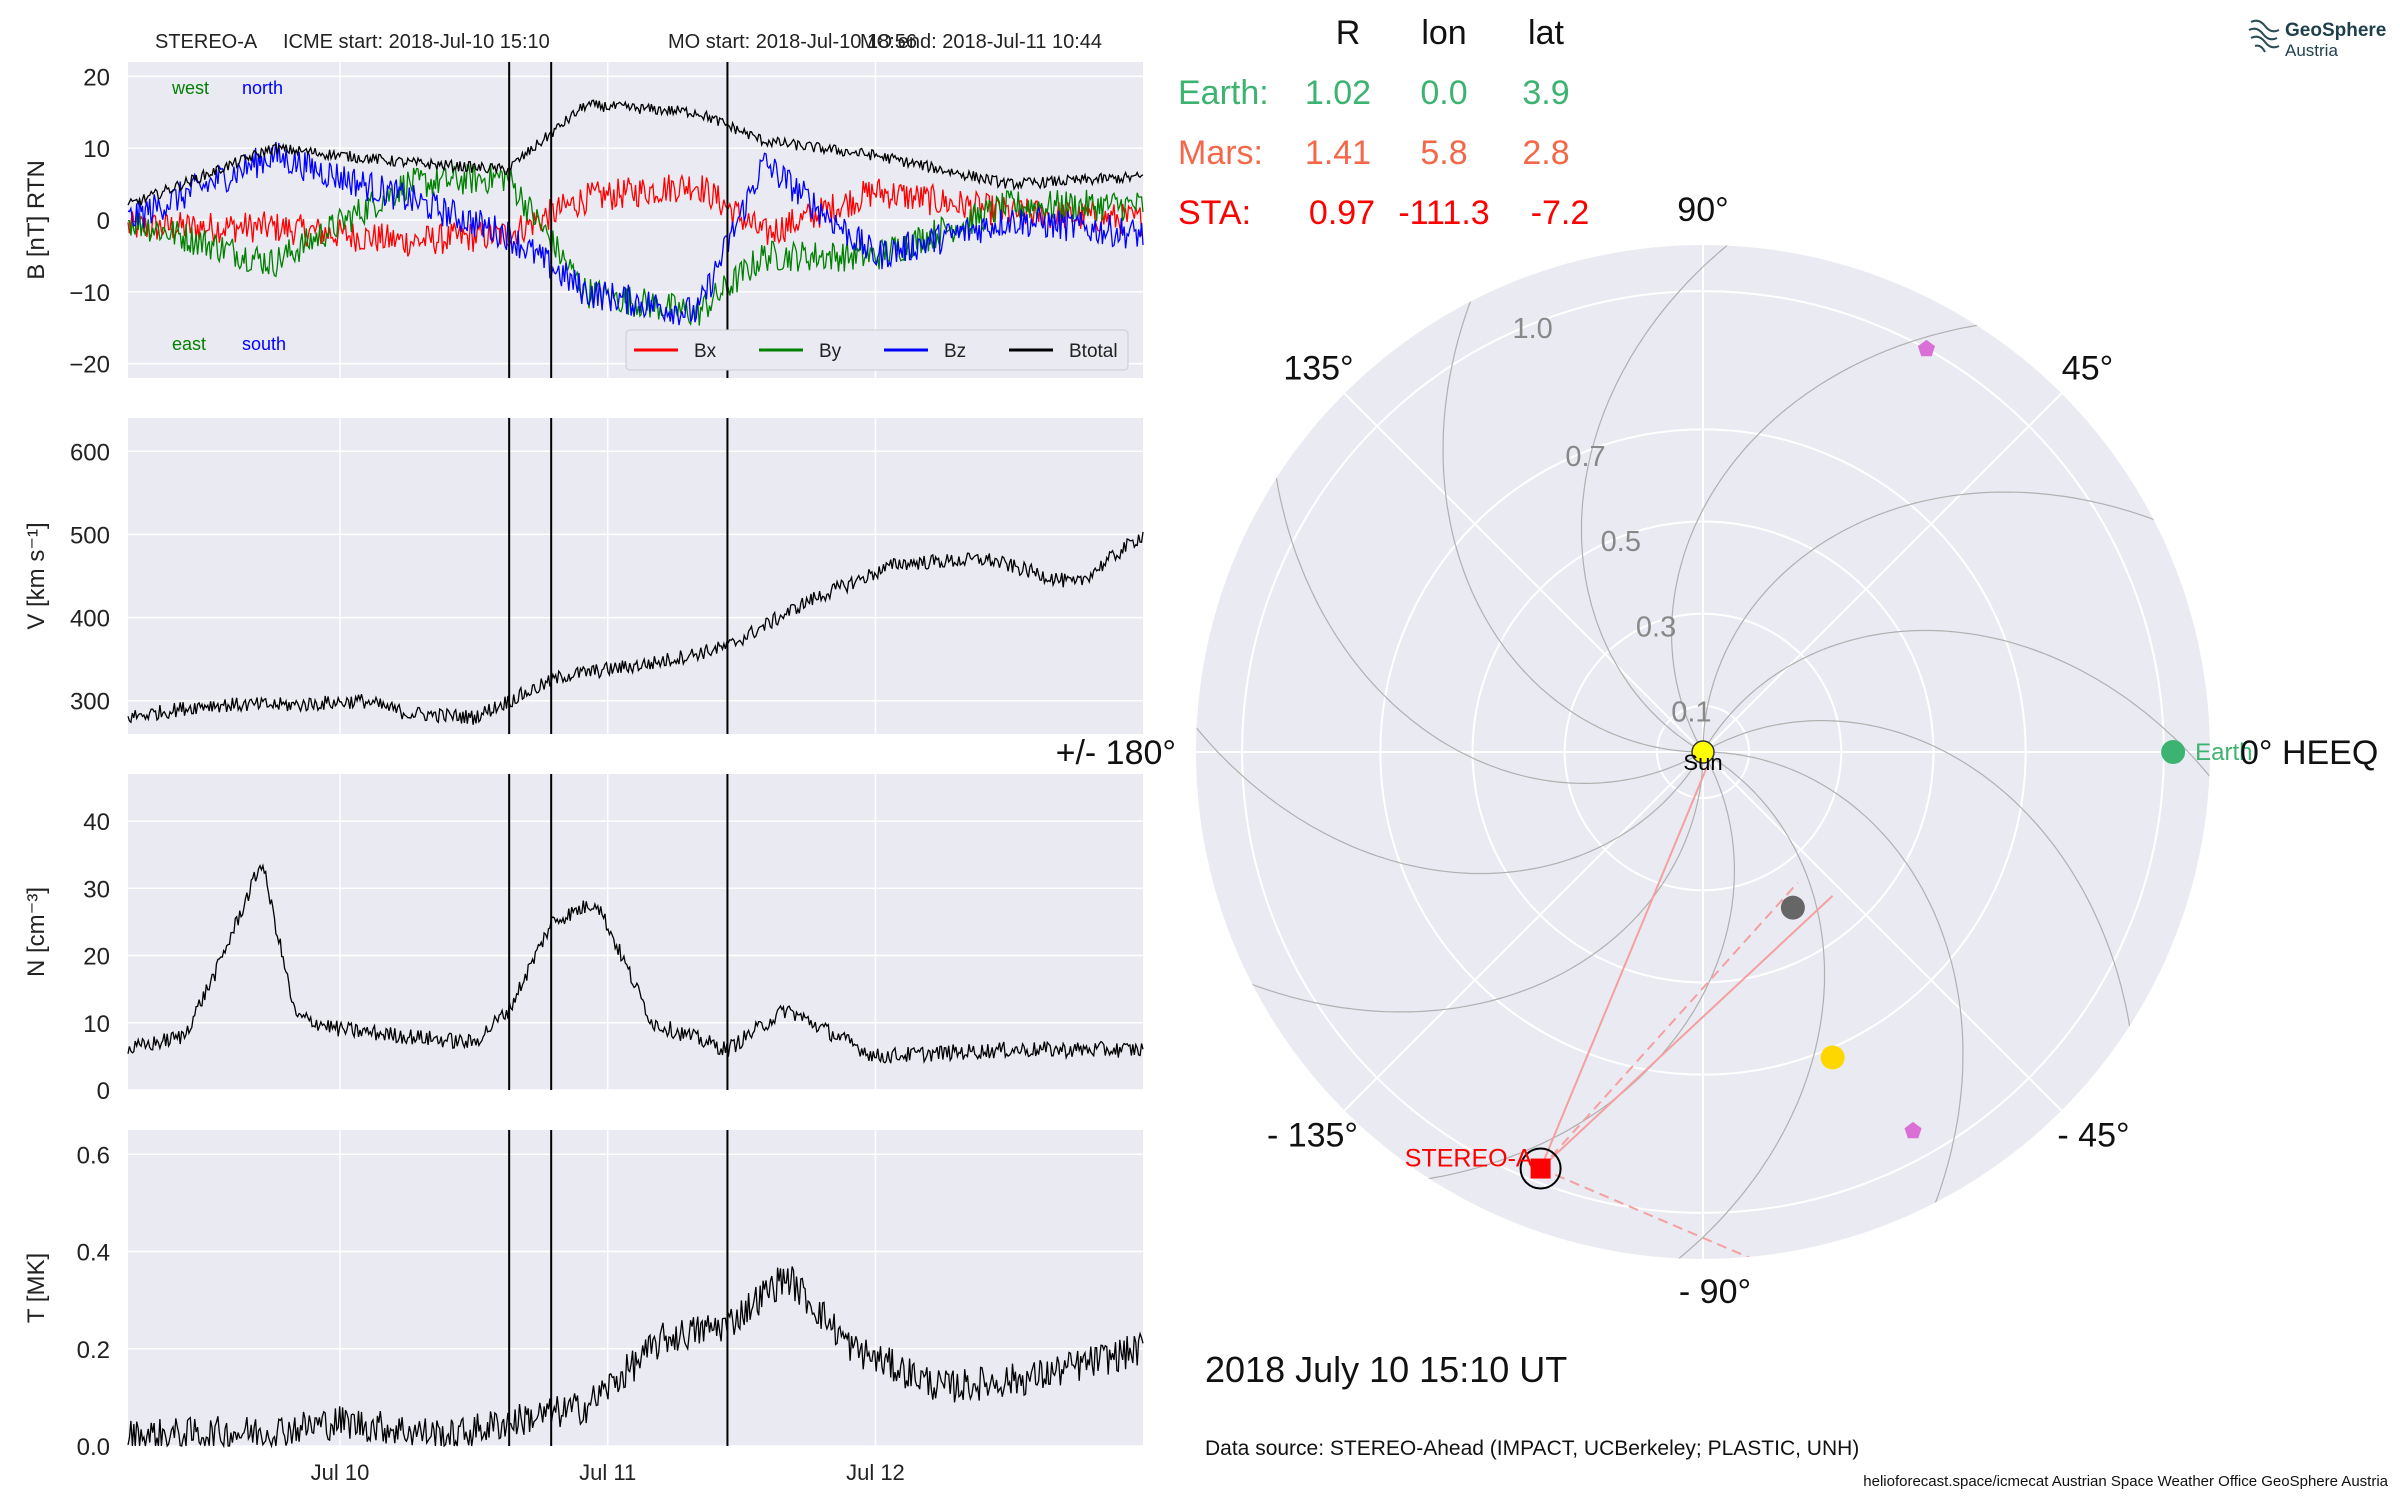 This screenshot has height=1500, width=2400. Describe the element at coordinates (635, 233) in the screenshot. I see `series-line-bz` at that location.